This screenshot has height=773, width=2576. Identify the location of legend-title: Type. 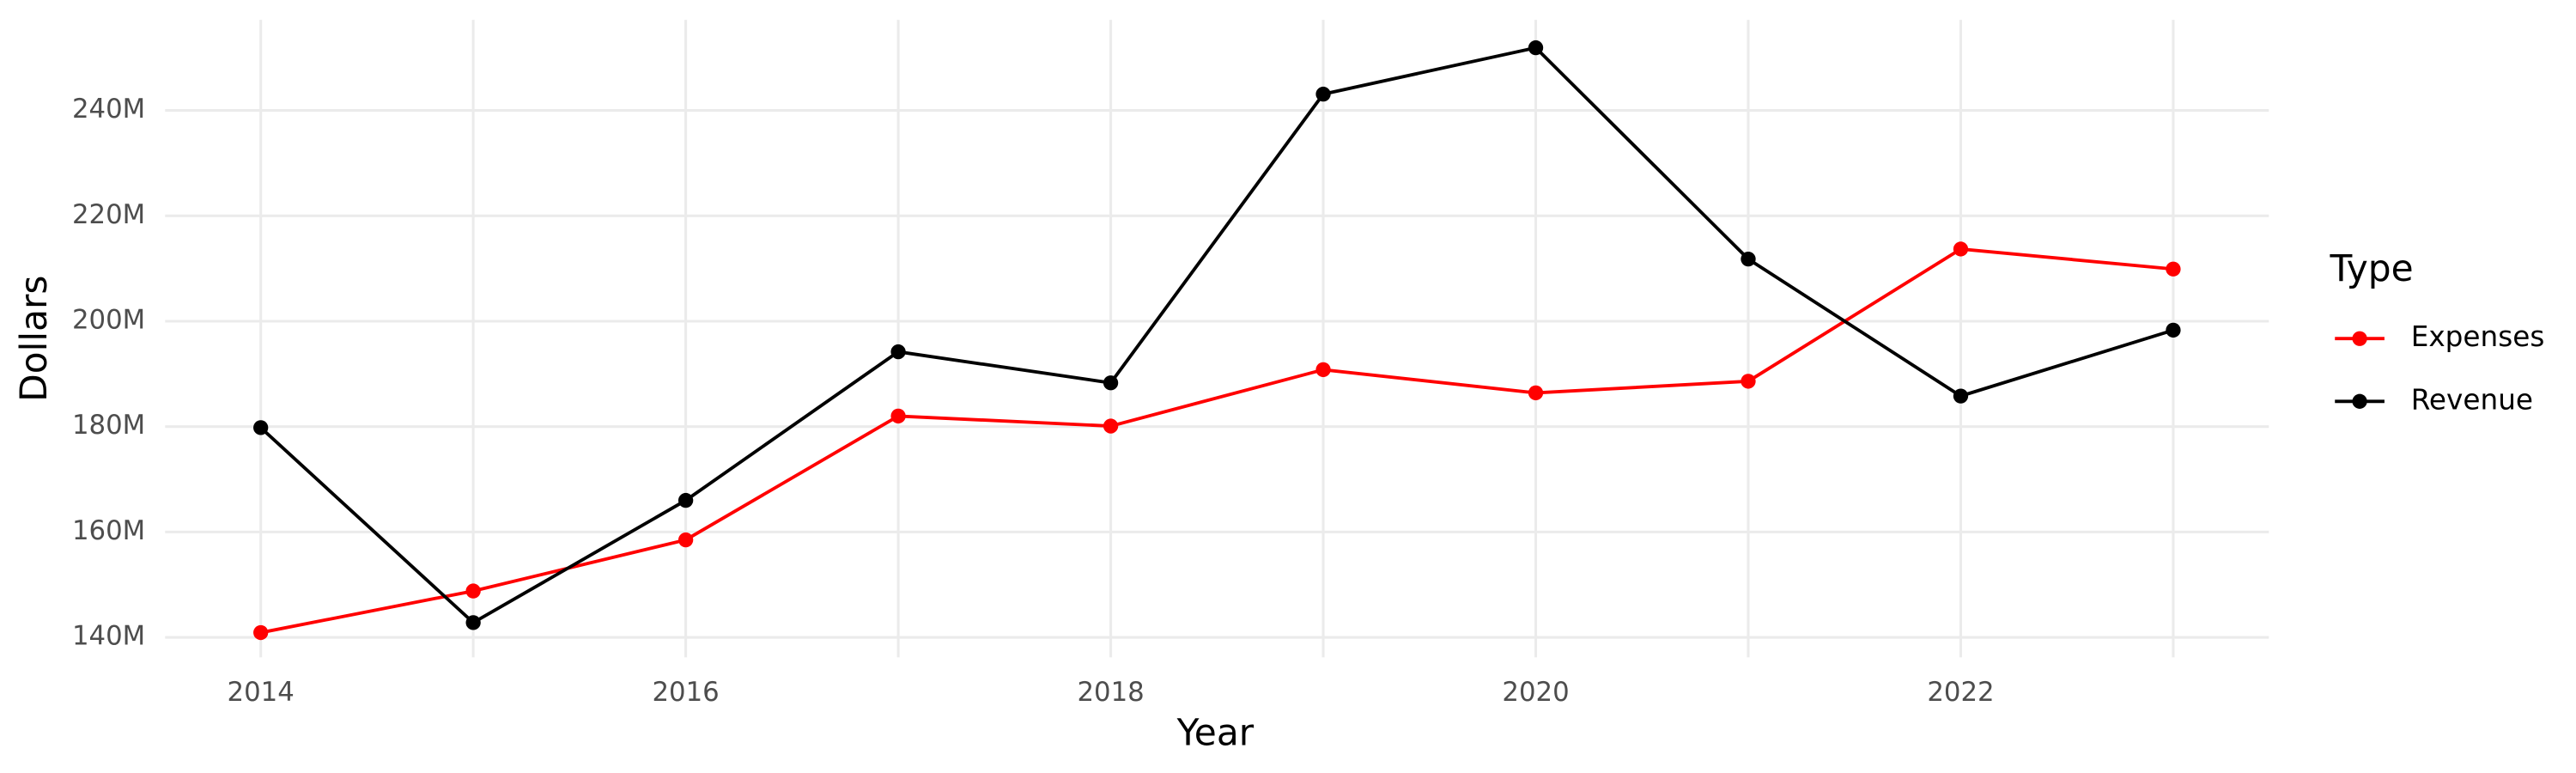
(2371, 268).